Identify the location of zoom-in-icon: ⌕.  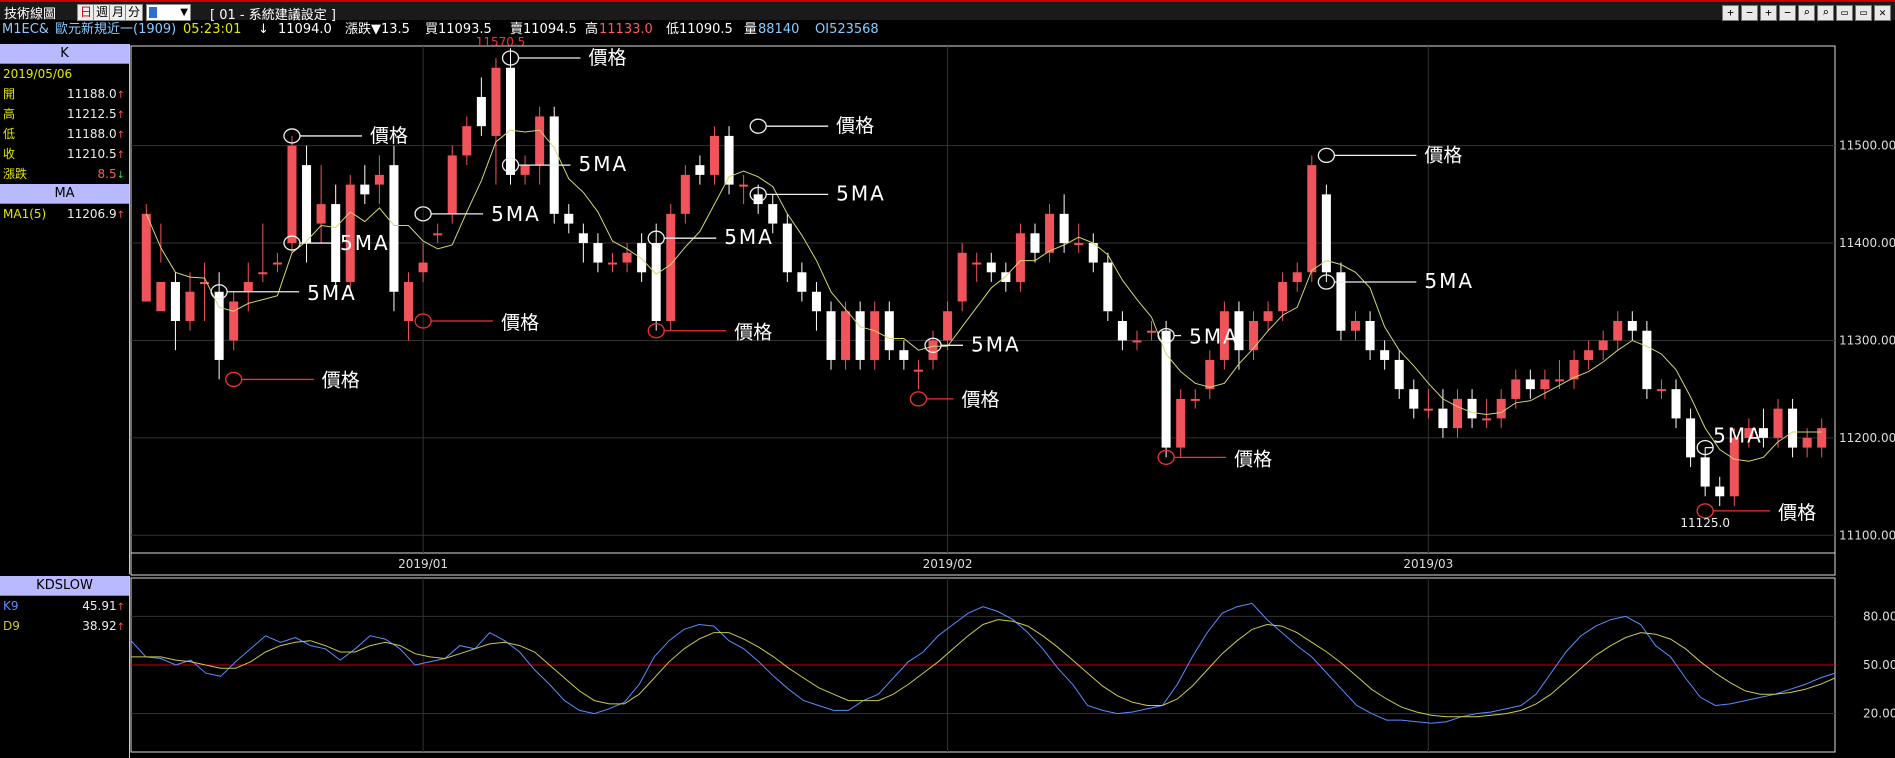
(1806, 13).